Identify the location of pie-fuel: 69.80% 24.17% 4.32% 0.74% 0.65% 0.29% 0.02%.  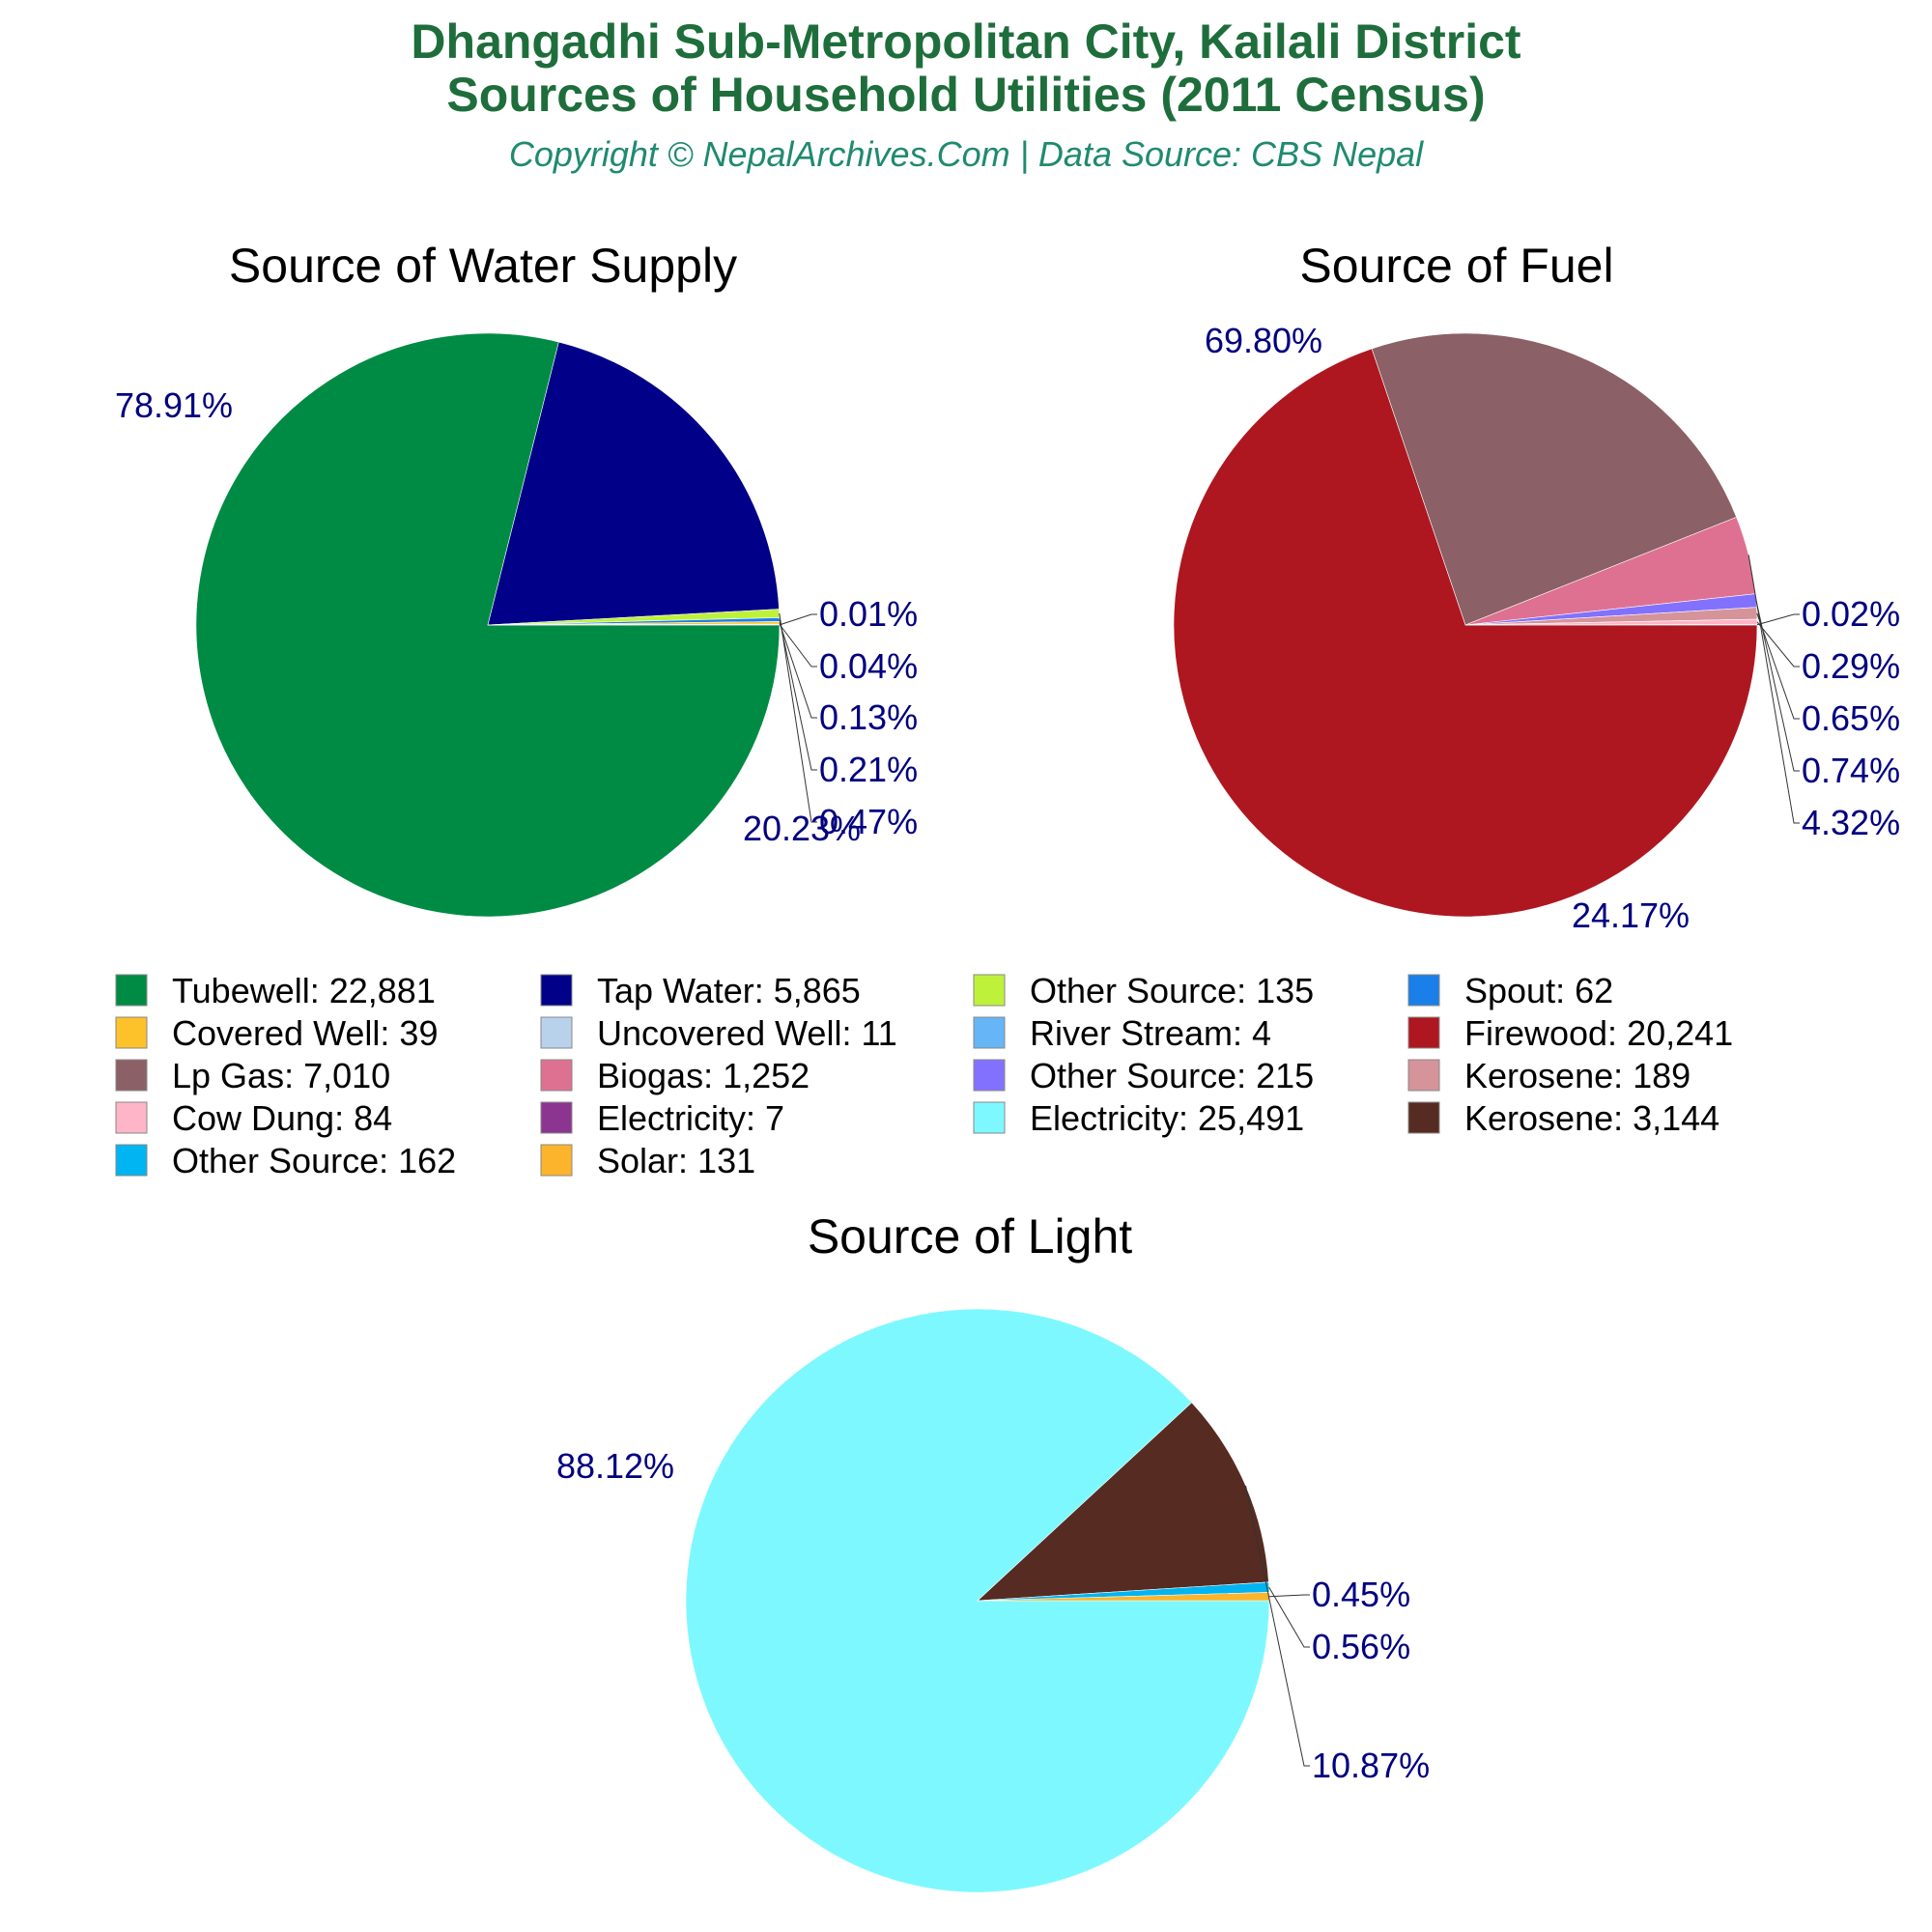
(1536, 628).